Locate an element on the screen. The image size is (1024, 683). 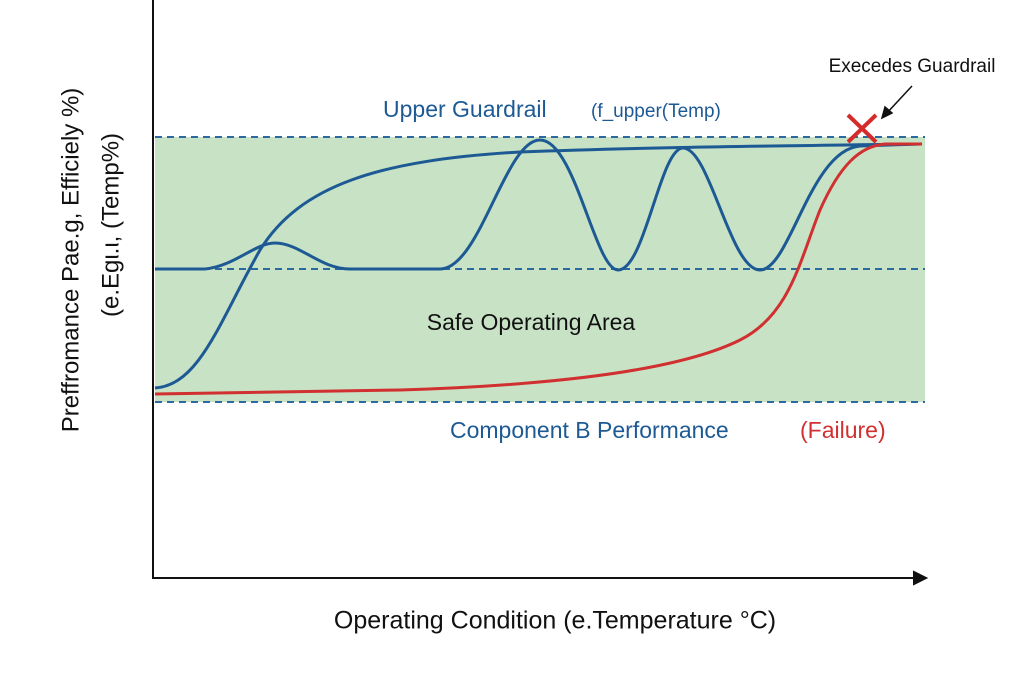
failure-label: (Failure) is located at coordinates (843, 430).